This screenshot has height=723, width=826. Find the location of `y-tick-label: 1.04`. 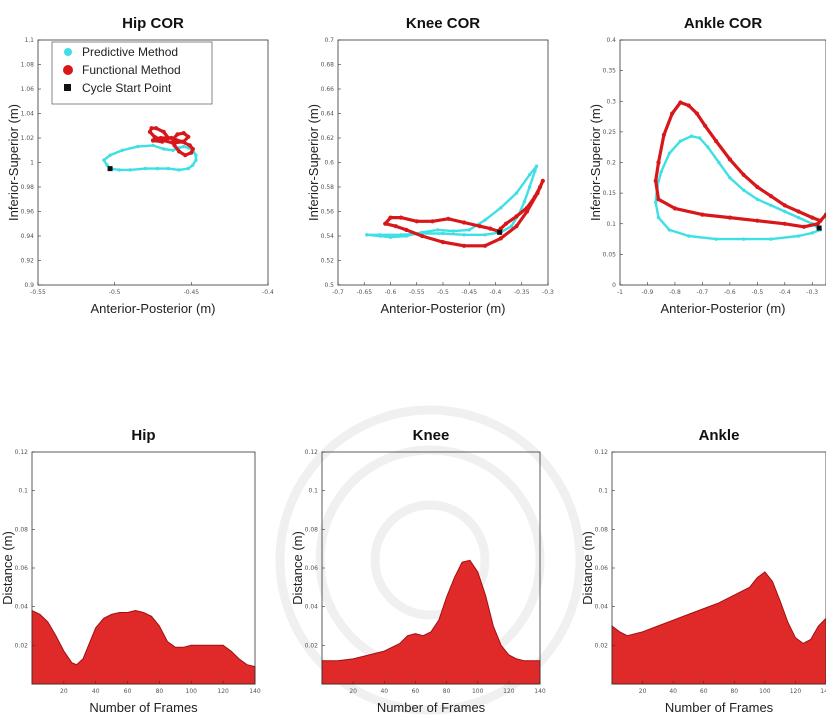

y-tick-label: 1.04 is located at coordinates (28, 114).